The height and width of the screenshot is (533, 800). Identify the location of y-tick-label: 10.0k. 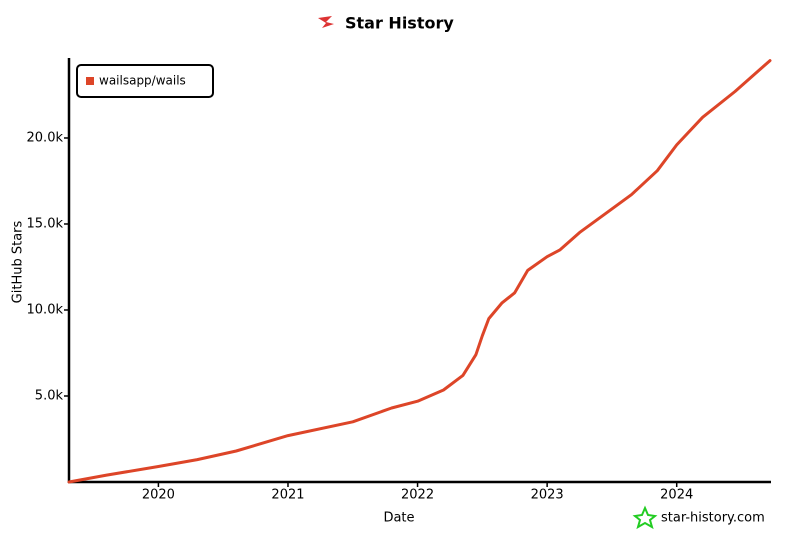
(45, 309).